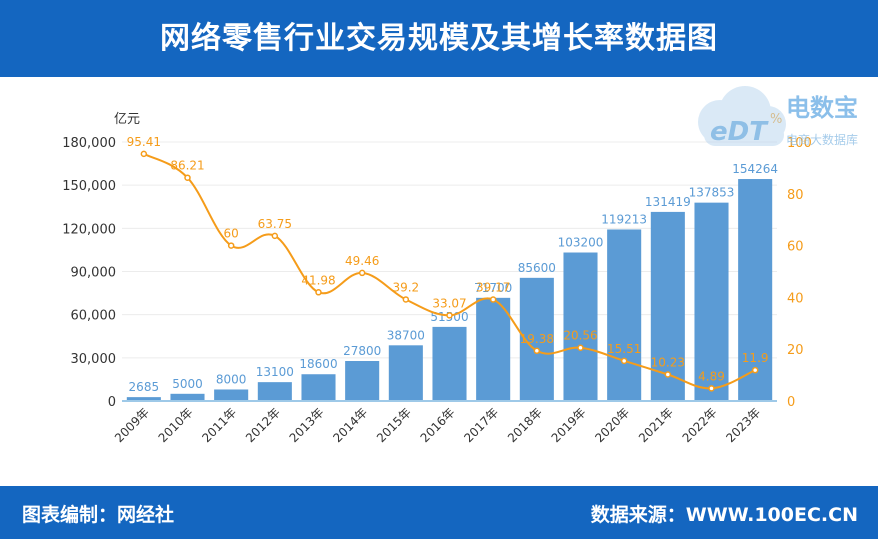  I want to click on y-tick-label: 30,000, so click(94, 359).